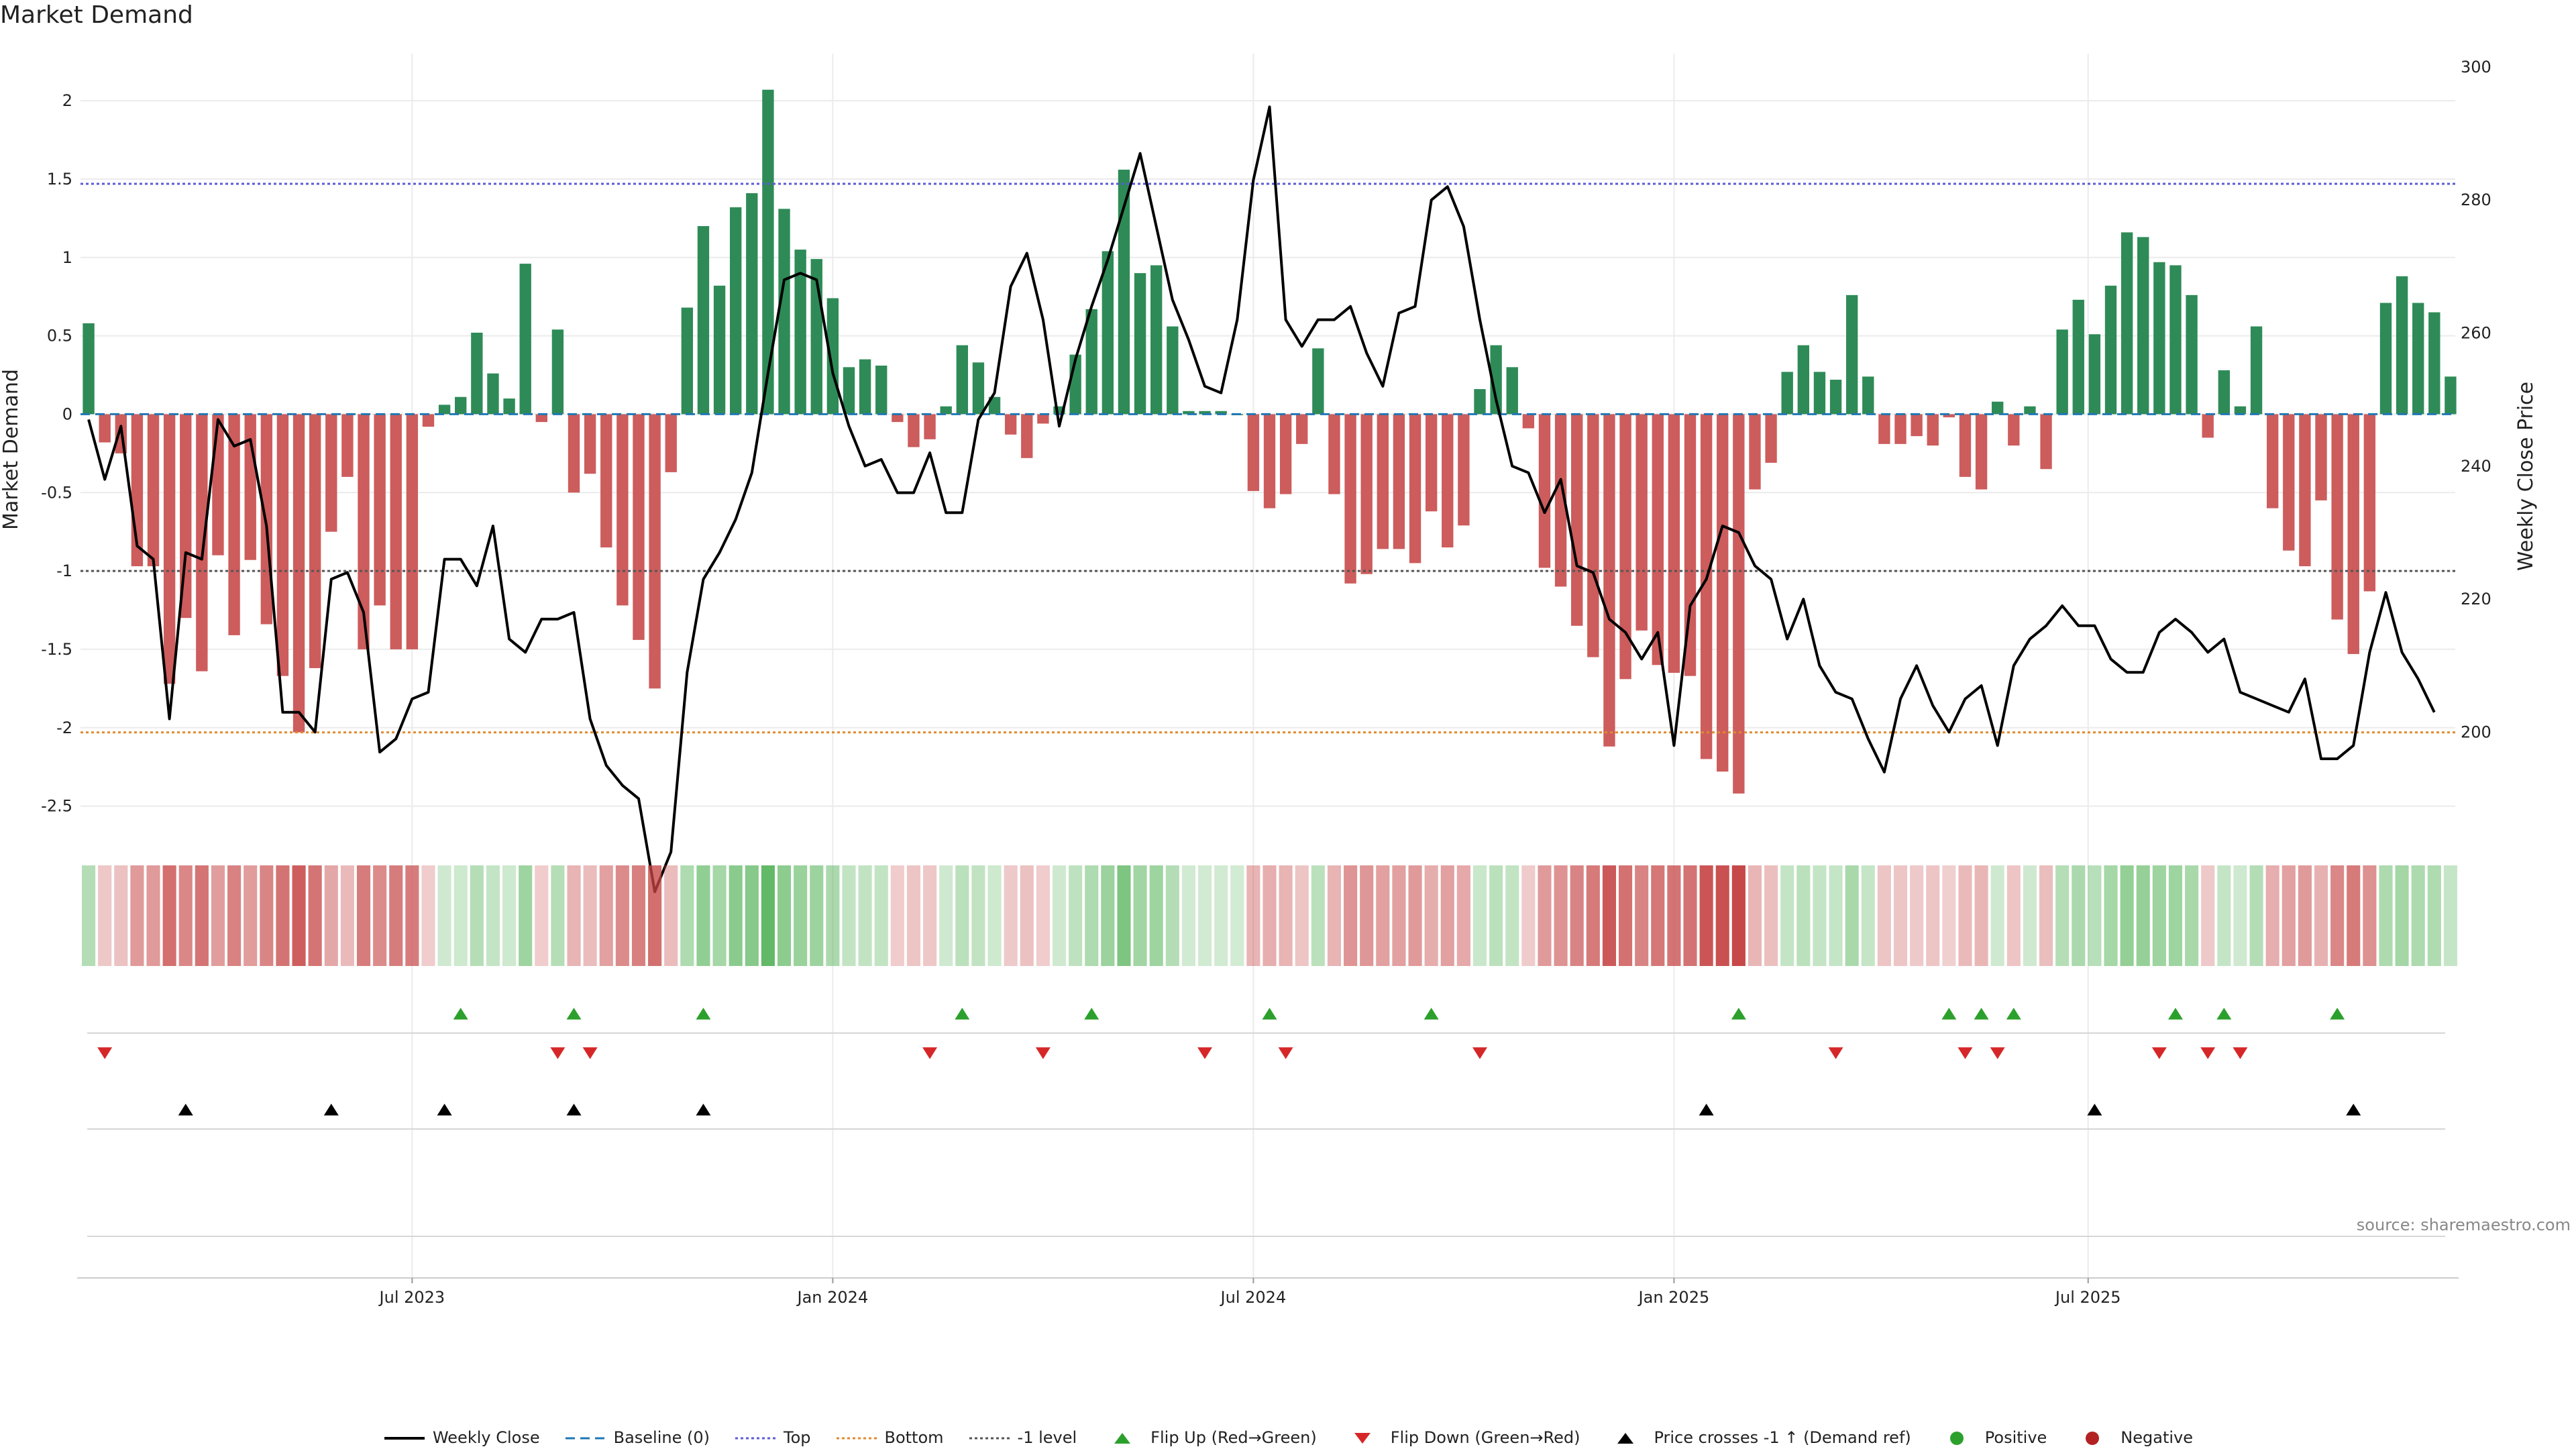 The image size is (2576, 1449). What do you see at coordinates (2087, 1297) in the screenshot?
I see `x-tick-label: Jul 2025` at bounding box center [2087, 1297].